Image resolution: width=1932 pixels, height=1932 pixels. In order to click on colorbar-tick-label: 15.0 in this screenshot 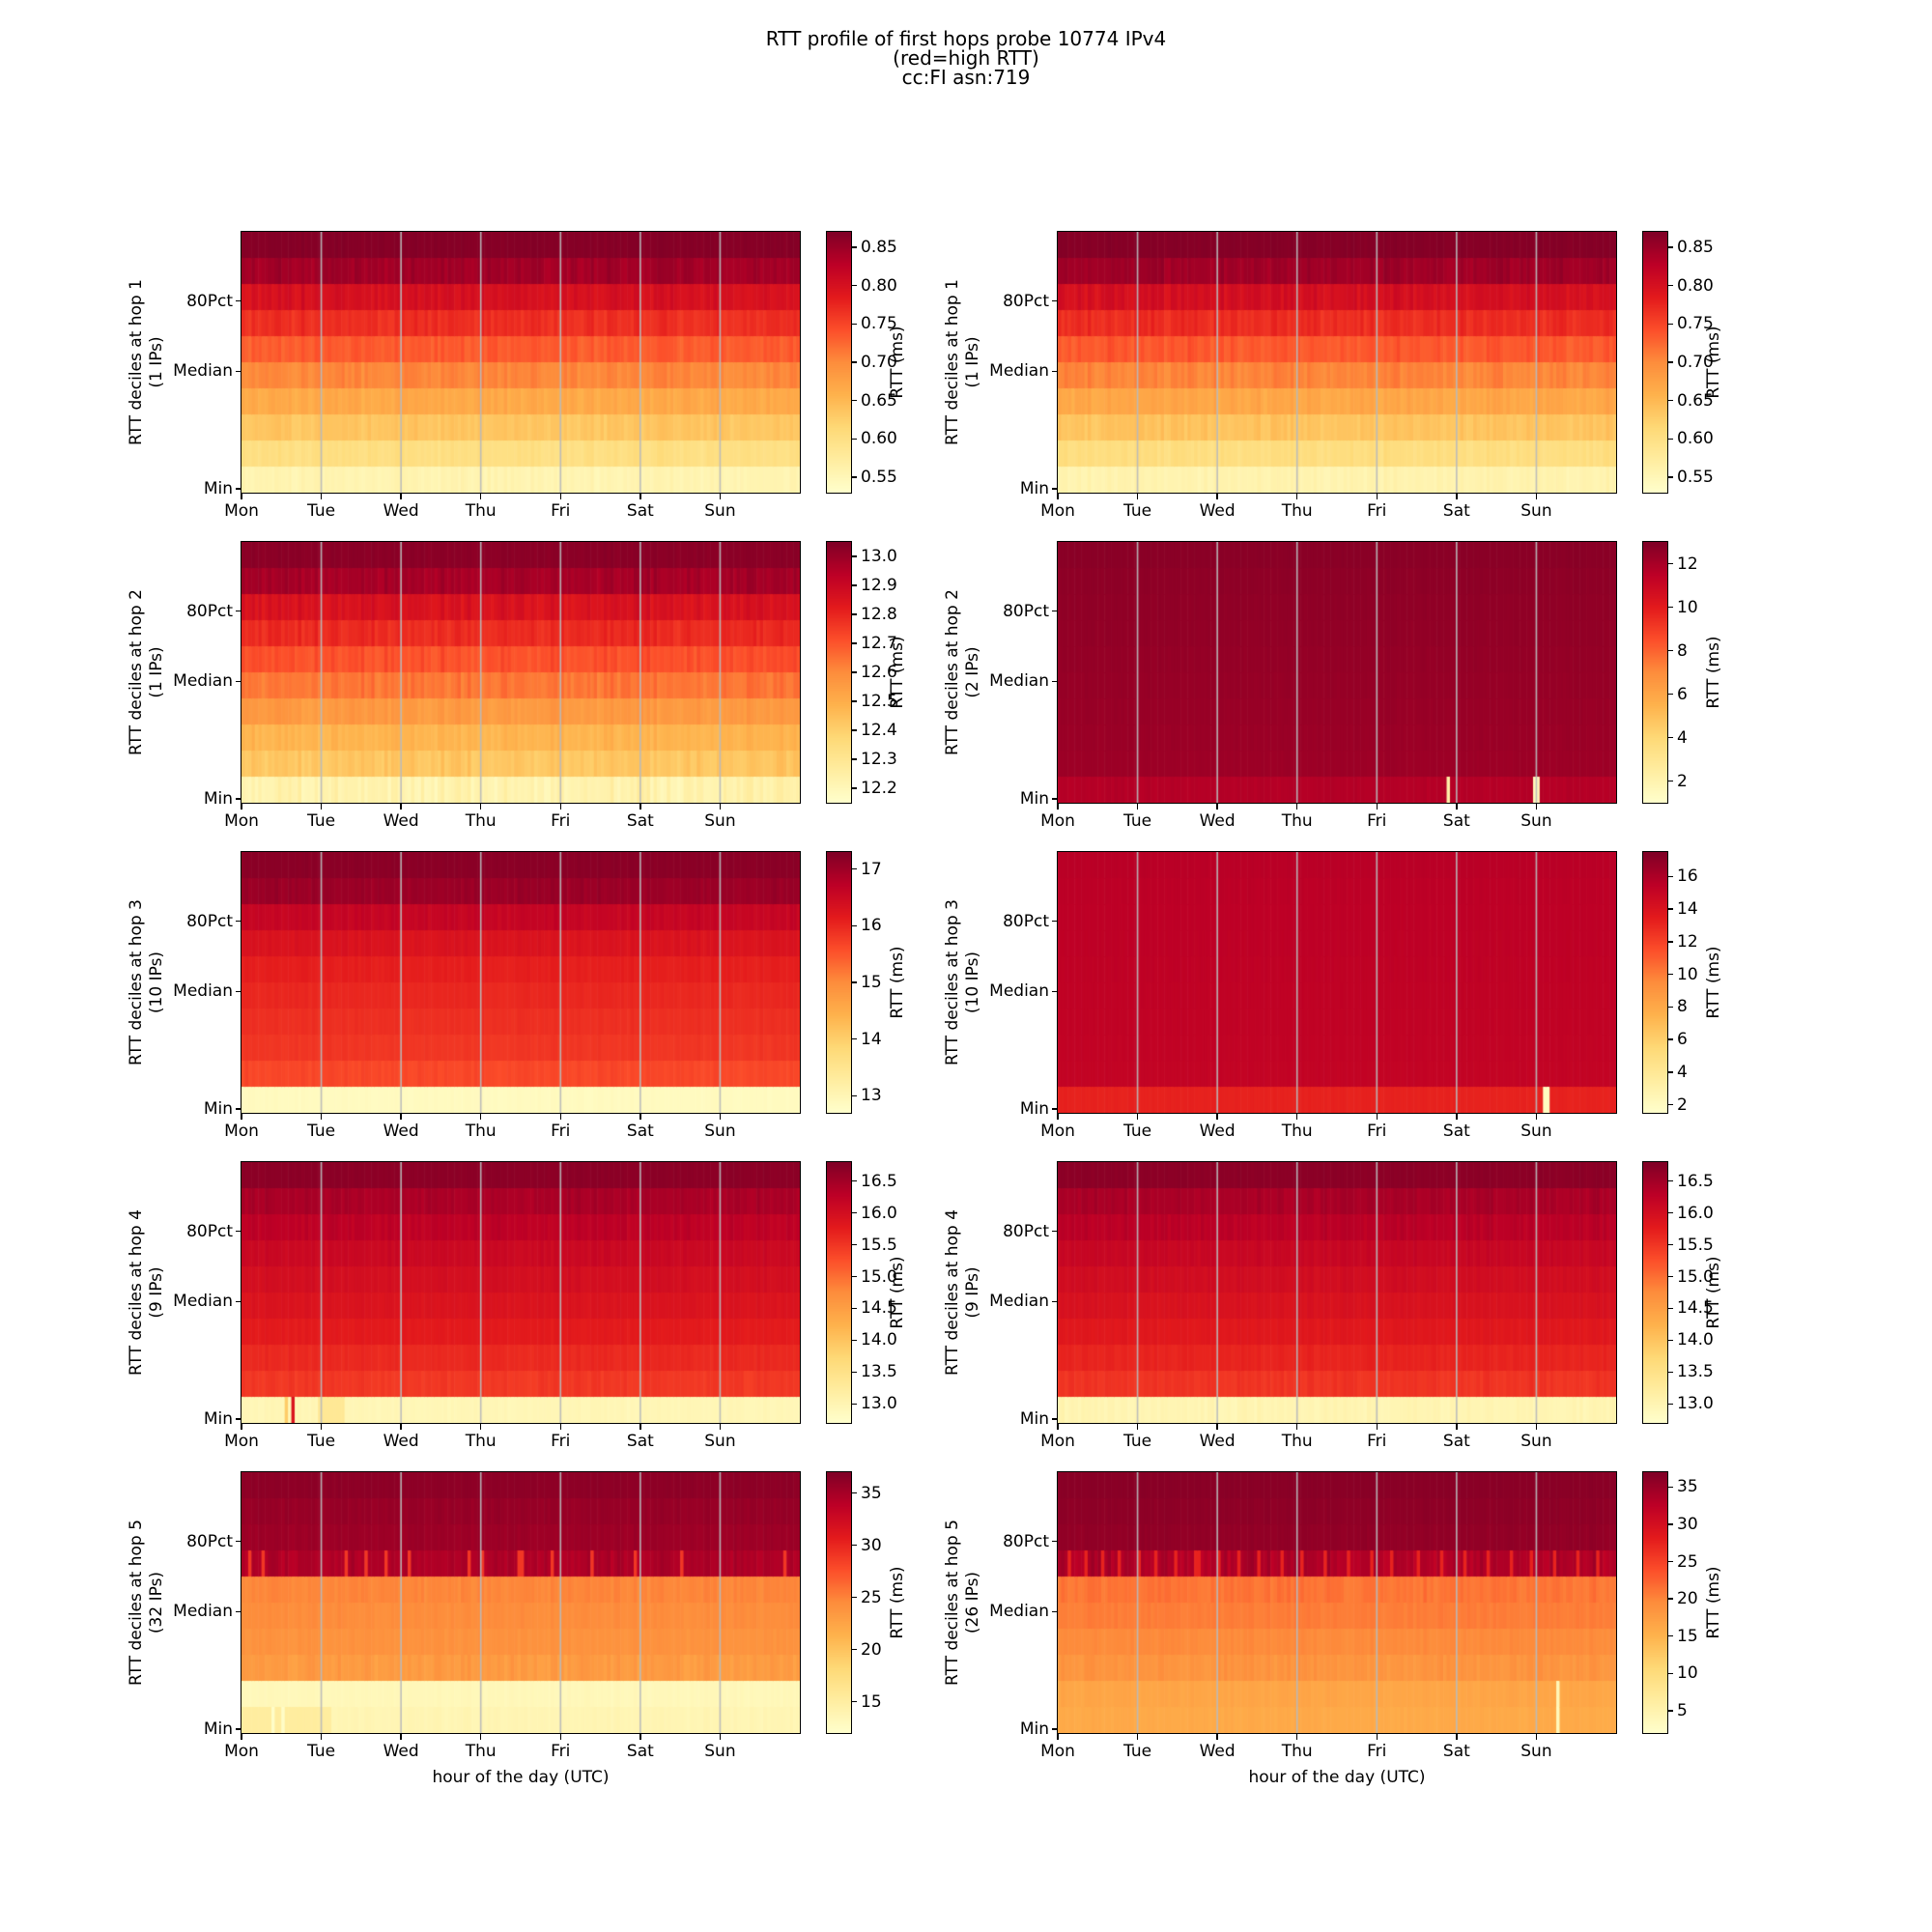, I will do `click(1695, 1276)`.